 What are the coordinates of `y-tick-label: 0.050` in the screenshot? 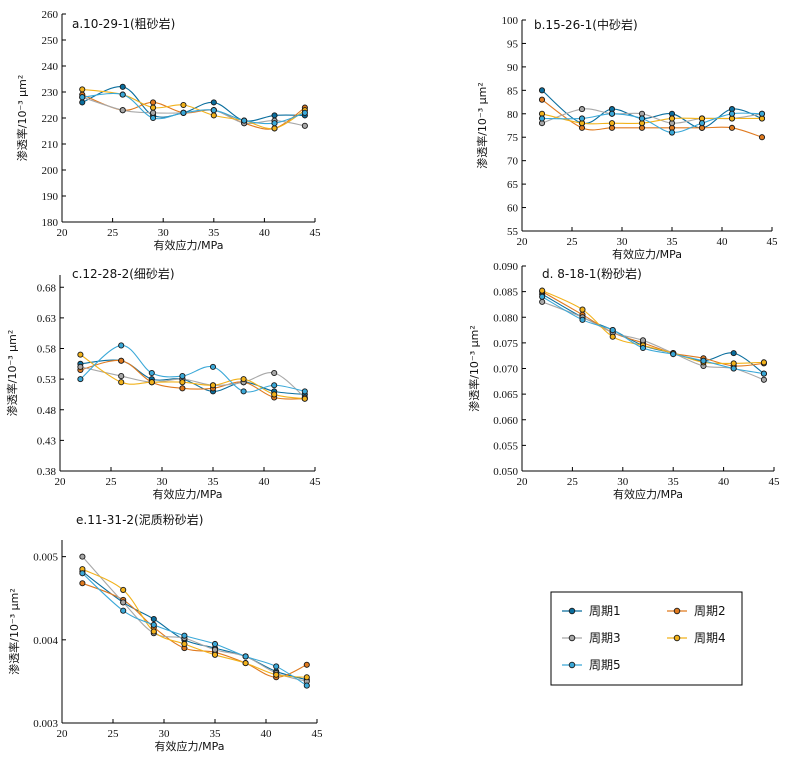 It's located at (505, 472).